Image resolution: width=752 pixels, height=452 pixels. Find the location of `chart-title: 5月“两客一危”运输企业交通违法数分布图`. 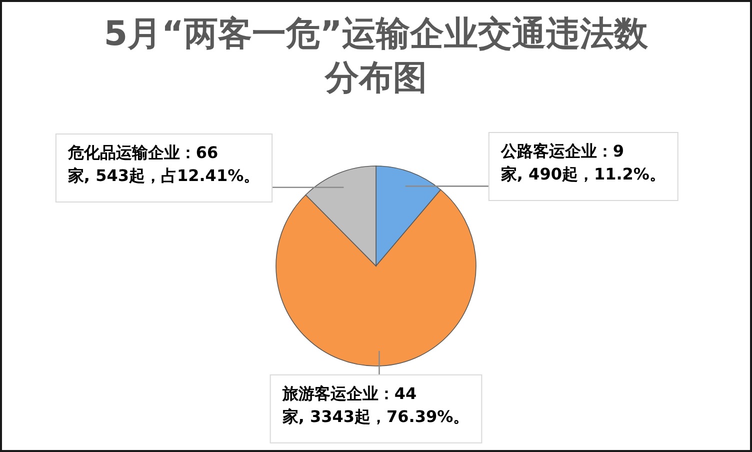

chart-title: 5月“两客一危”运输企业交通违法数分布图 is located at coordinates (377, 56).